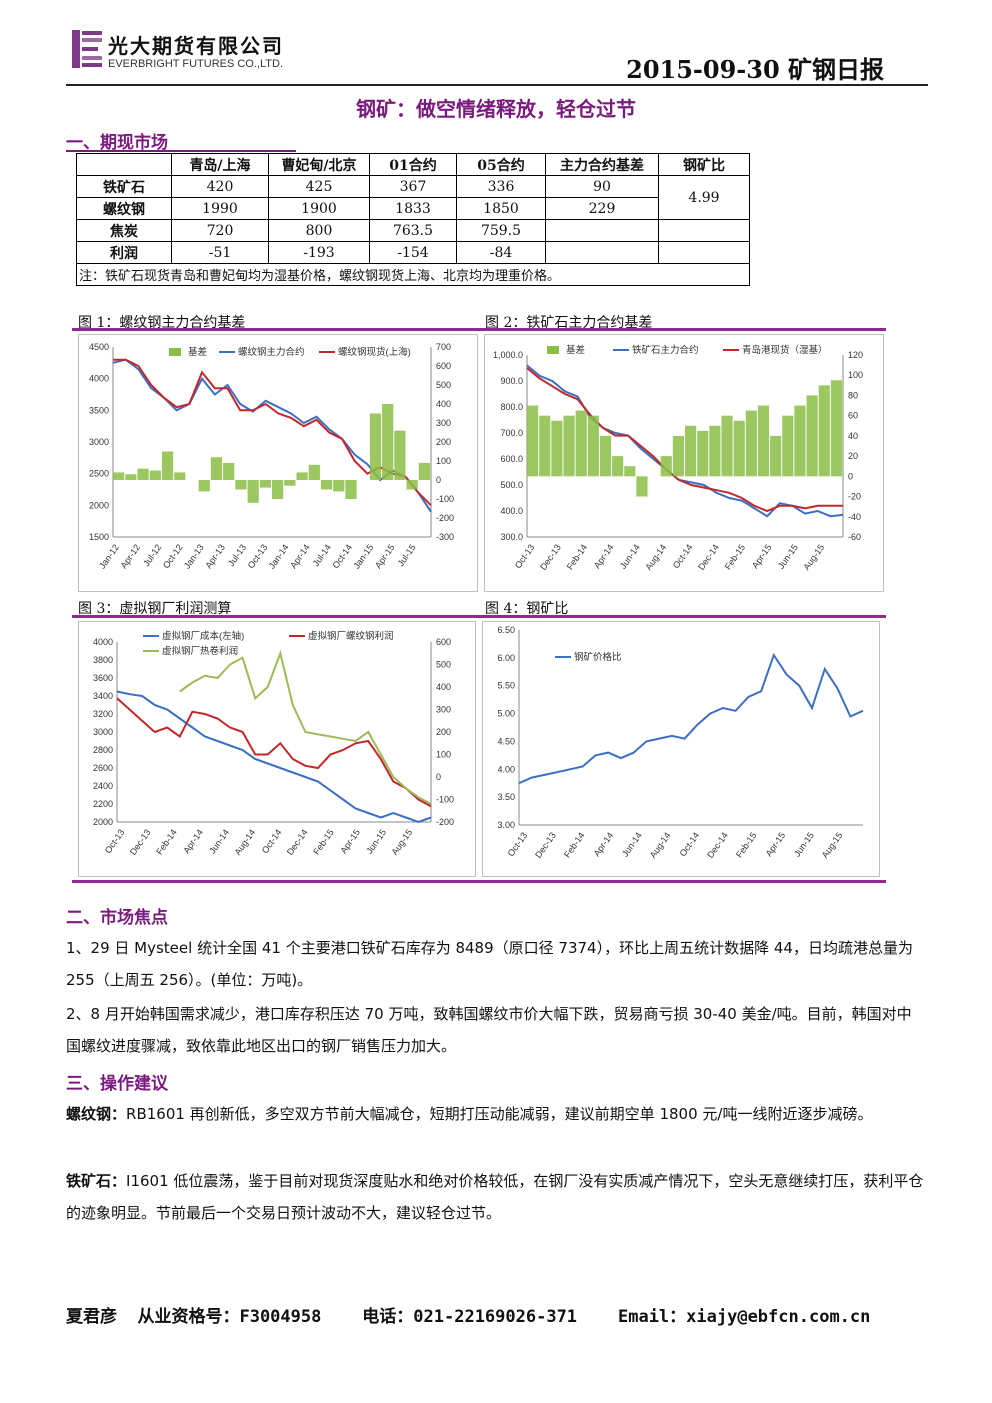  I want to click on y-tick-label: 1500, so click(99, 537).